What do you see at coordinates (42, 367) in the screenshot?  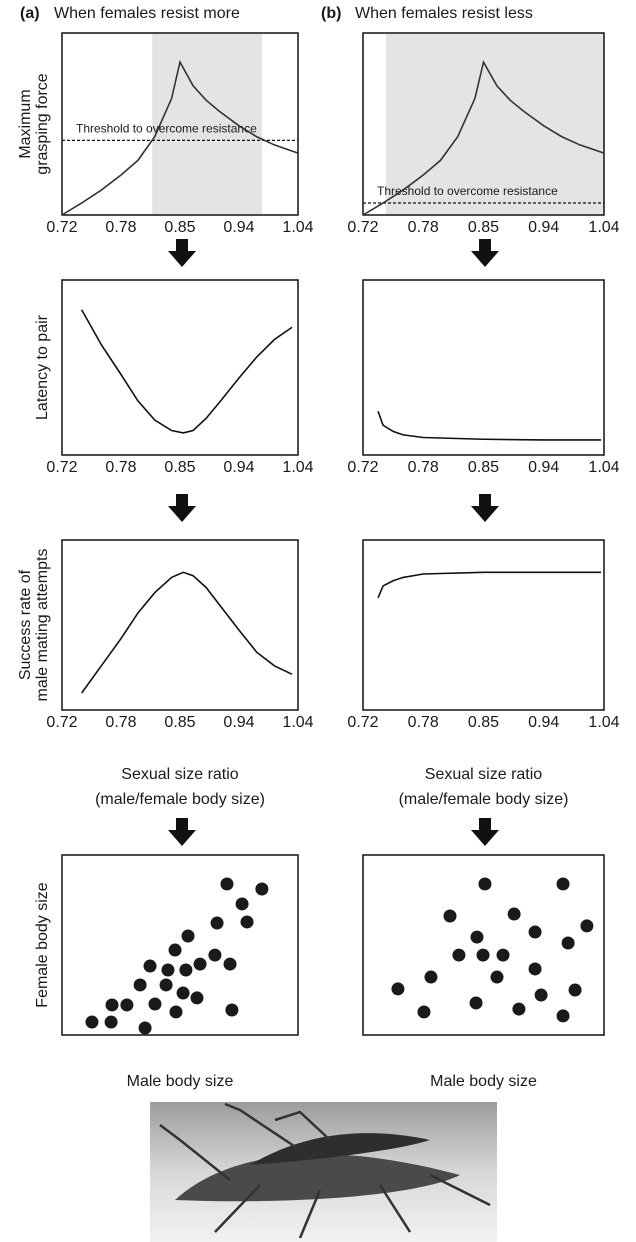 I see `y-axis-label: Latency to pair` at bounding box center [42, 367].